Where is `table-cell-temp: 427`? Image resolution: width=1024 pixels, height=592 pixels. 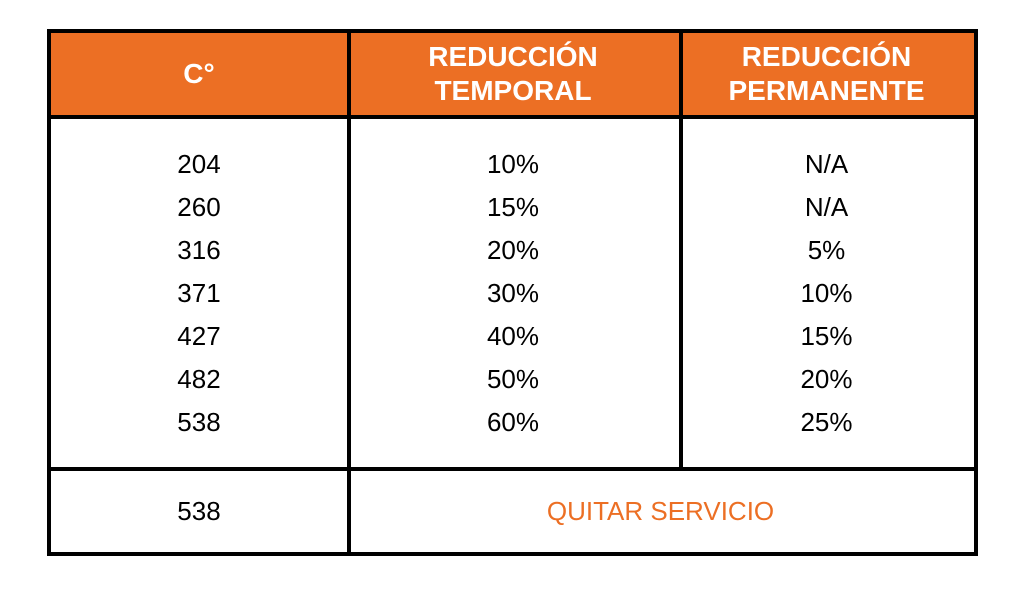
table-cell-temp: 427 is located at coordinates (199, 336).